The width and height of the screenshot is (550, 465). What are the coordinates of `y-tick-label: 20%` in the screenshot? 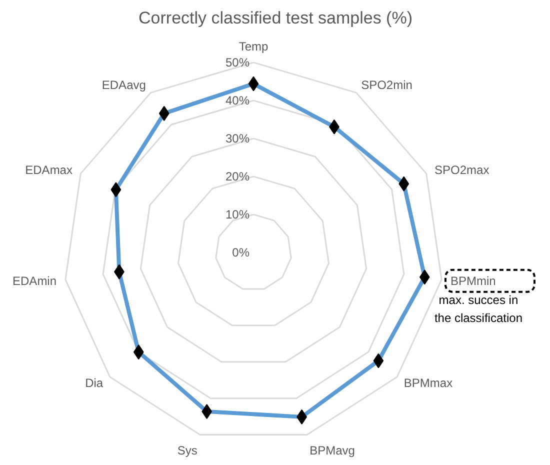 It's located at (237, 177).